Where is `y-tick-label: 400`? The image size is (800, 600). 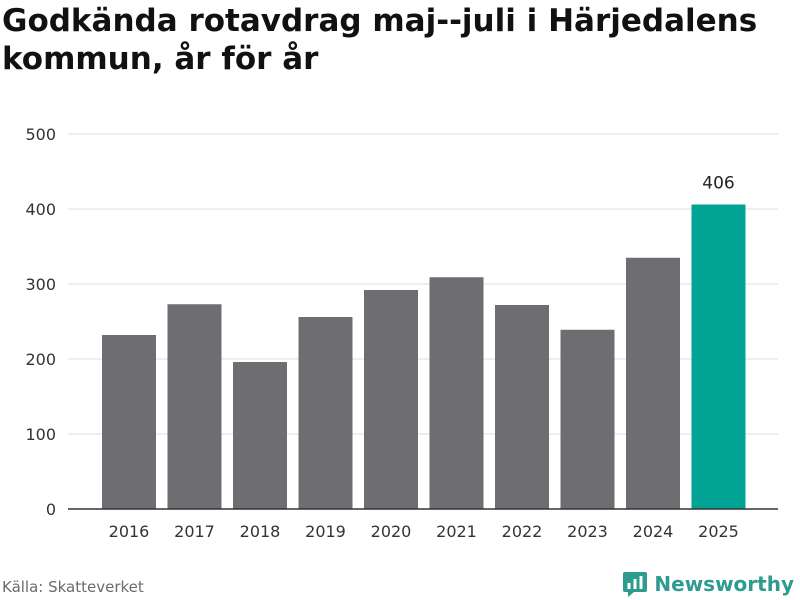
y-tick-label: 400 is located at coordinates (40, 209).